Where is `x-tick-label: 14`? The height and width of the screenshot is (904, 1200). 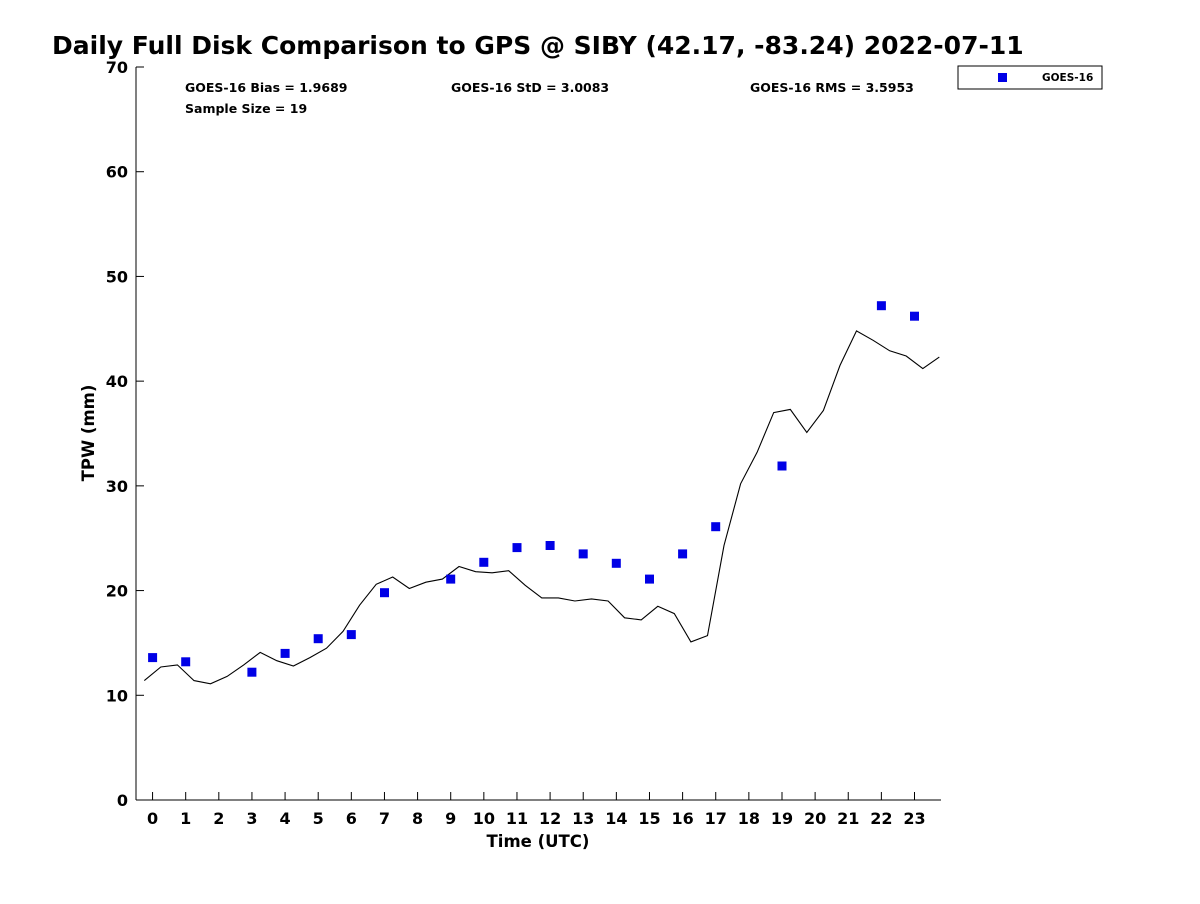
x-tick-label: 14 is located at coordinates (616, 818).